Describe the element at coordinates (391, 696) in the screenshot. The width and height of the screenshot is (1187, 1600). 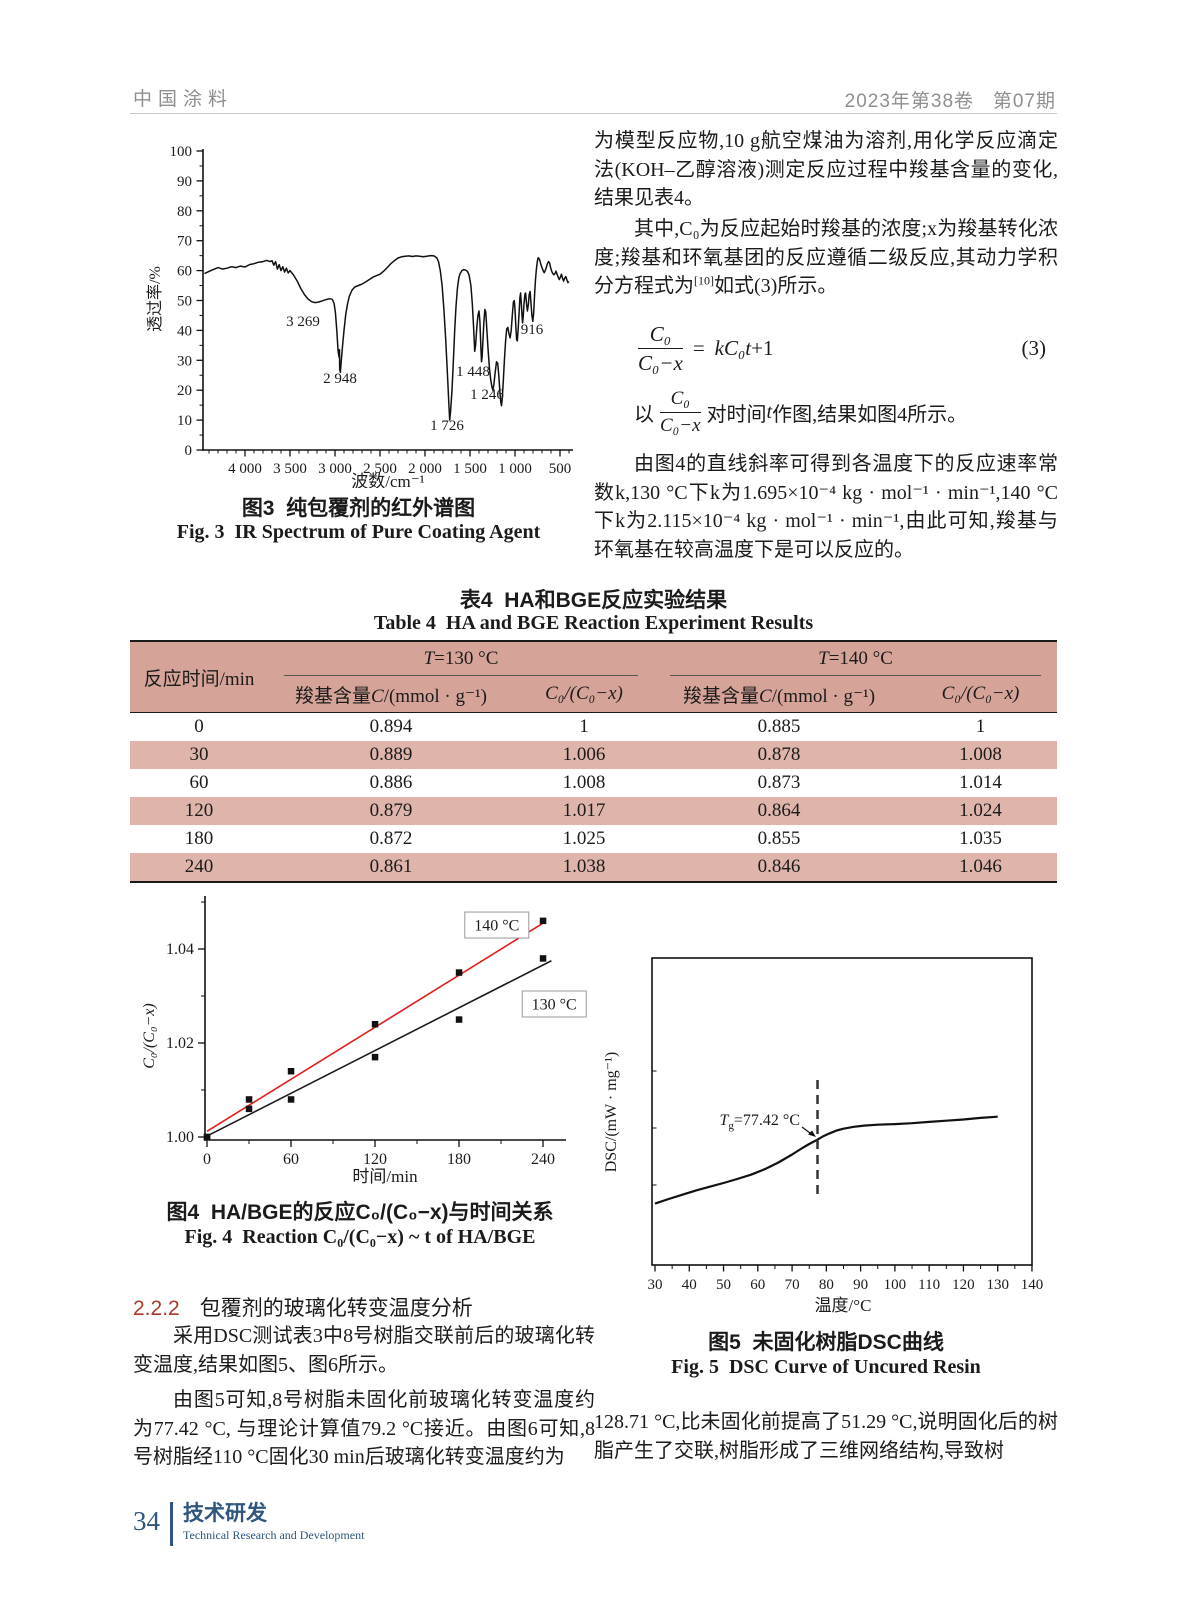
I see `col-header-carboxyl-130: 羧基含量C/(mmol · g⁻¹)` at that location.